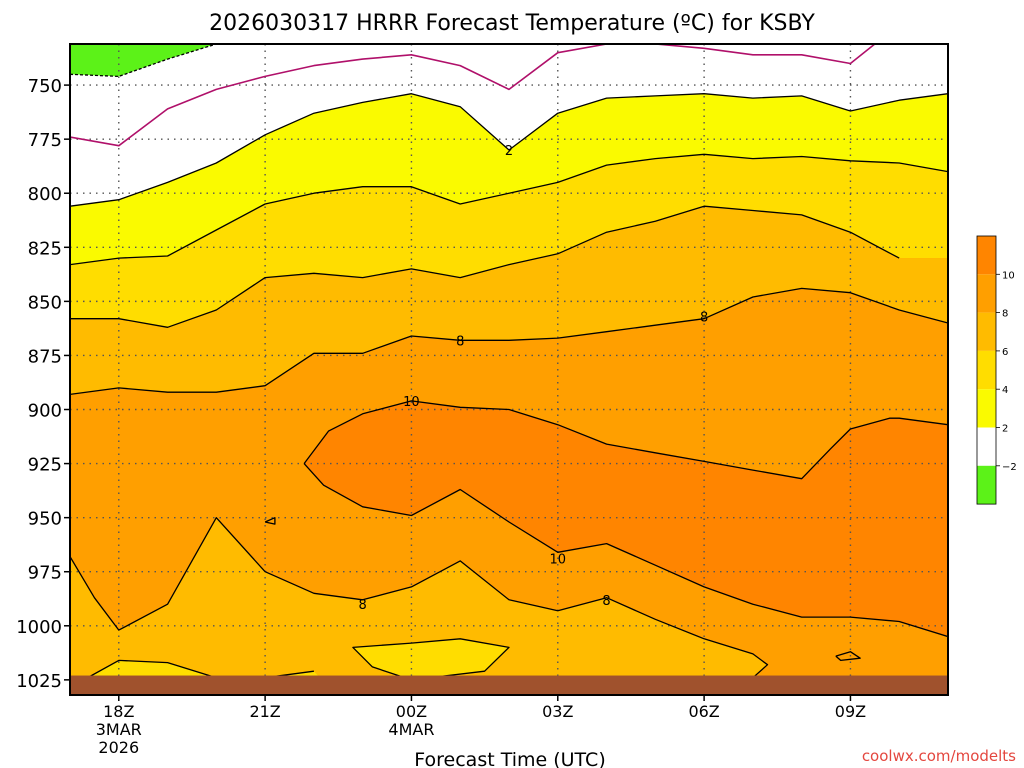 This screenshot has height=768, width=1024. Describe the element at coordinates (850, 711) in the screenshot. I see `x-tick-label: 09Z` at that location.